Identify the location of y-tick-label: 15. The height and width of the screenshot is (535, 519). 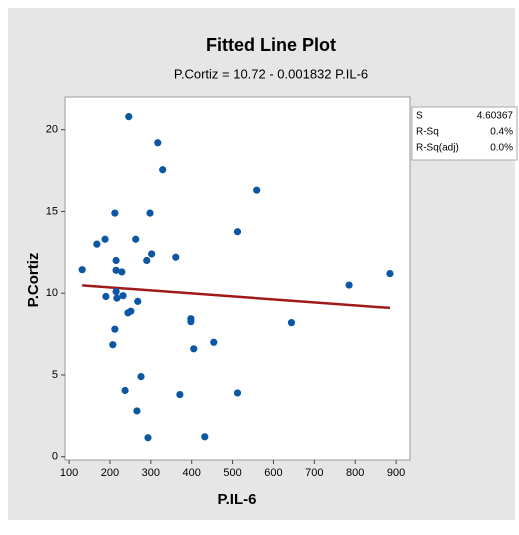
(52, 211).